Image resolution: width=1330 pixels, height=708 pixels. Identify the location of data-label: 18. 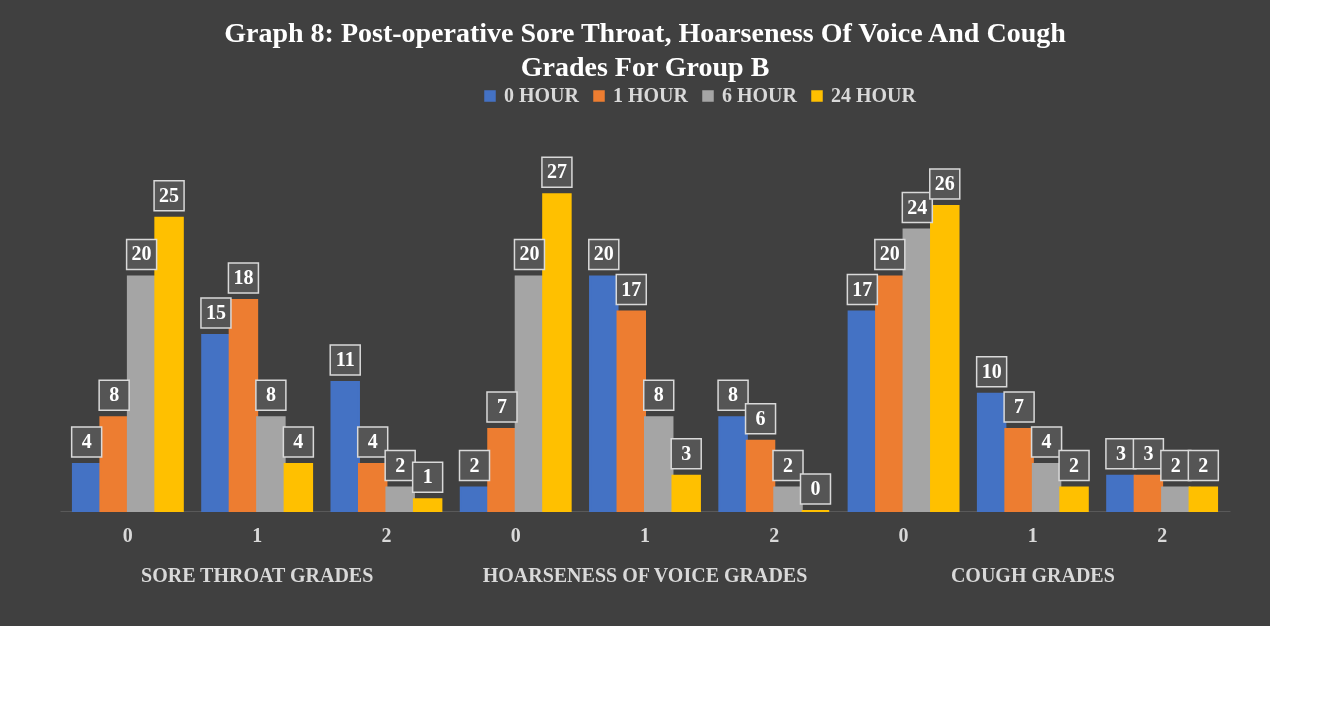
(243, 276).